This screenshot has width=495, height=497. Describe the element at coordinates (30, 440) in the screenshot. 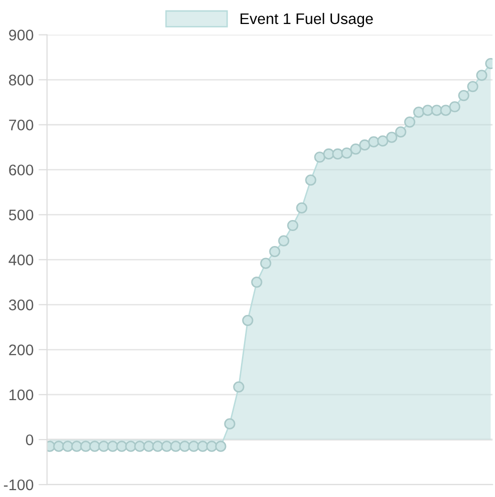

I see `y-tick-label: 0` at that location.